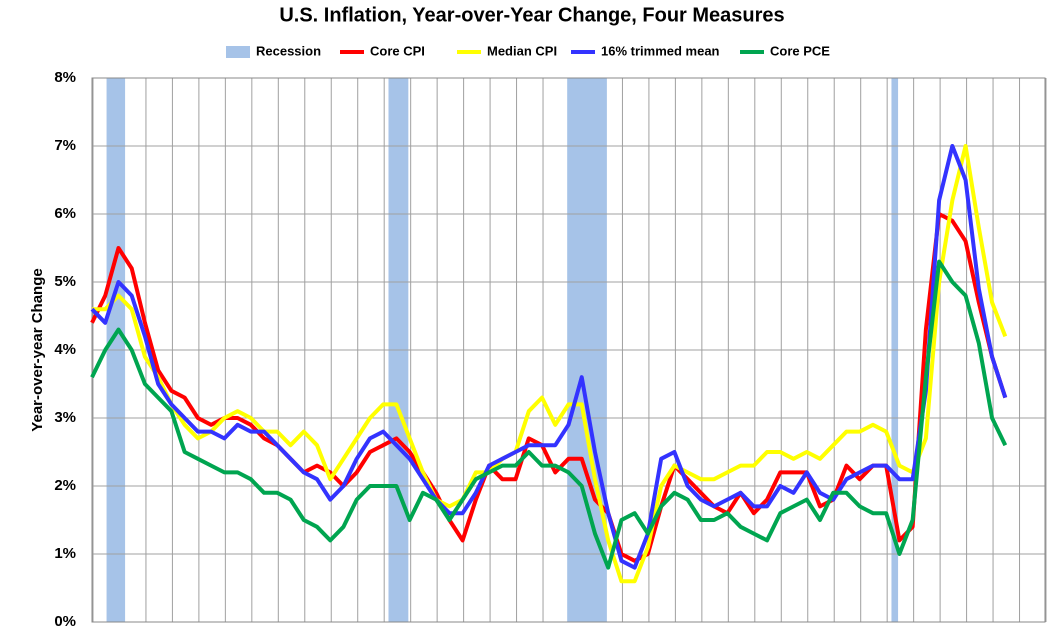  Describe the element at coordinates (65, 621) in the screenshot. I see `y-tick-label: 0%` at that location.